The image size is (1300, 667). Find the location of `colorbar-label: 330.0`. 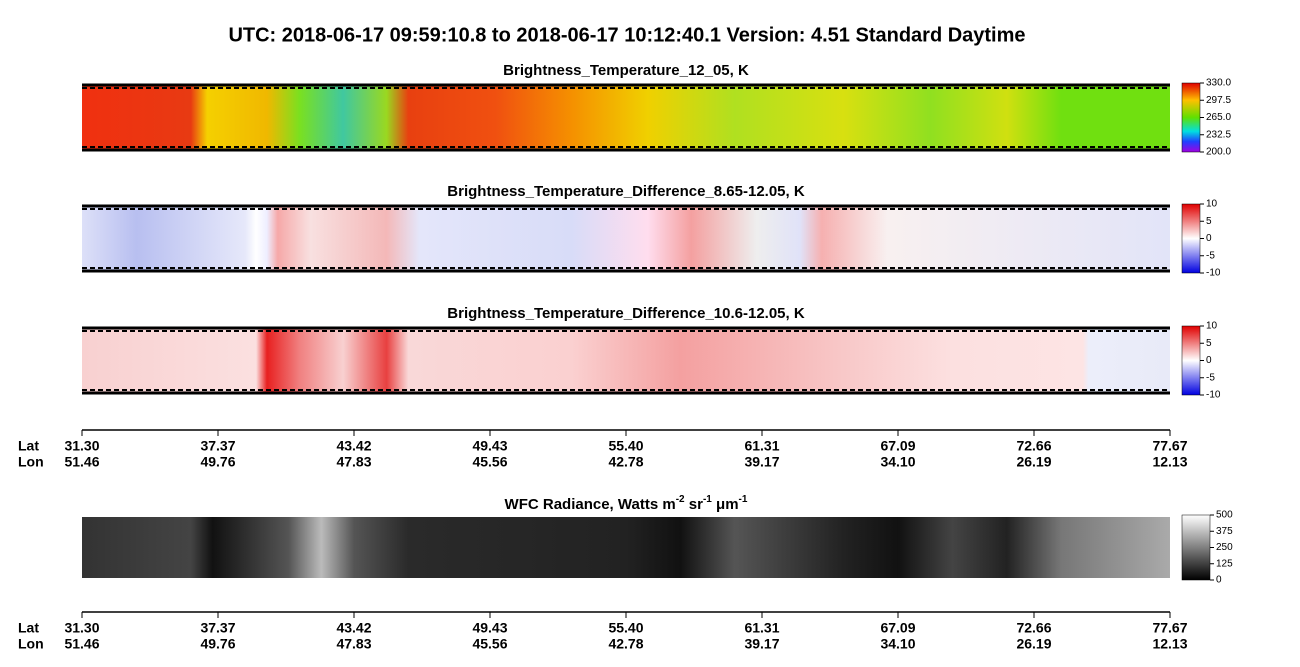

colorbar-label: 330.0 is located at coordinates (1218, 83).